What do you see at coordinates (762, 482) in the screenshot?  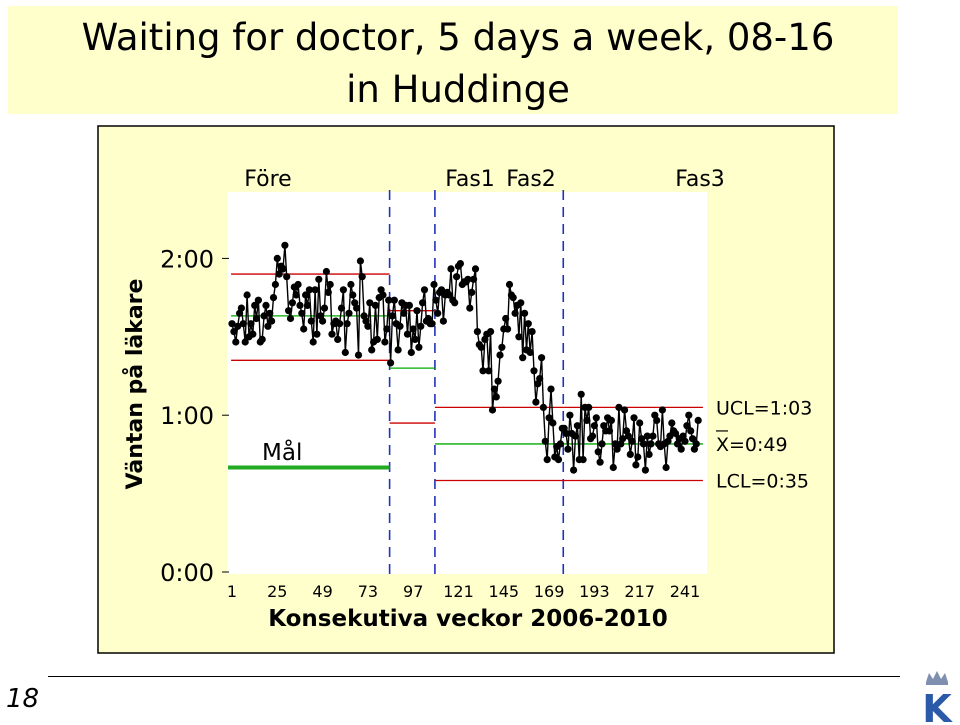 I see `lcl-label: LCL=0:35` at bounding box center [762, 482].